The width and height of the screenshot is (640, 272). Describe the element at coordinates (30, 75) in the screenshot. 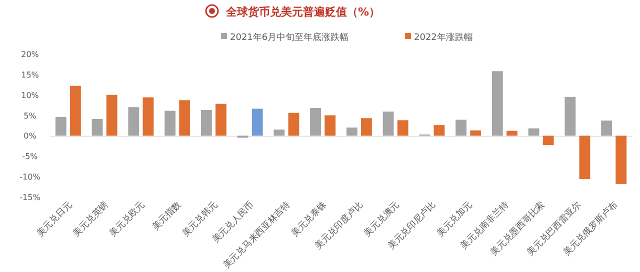

I see `y-tick-label: 15%` at that location.